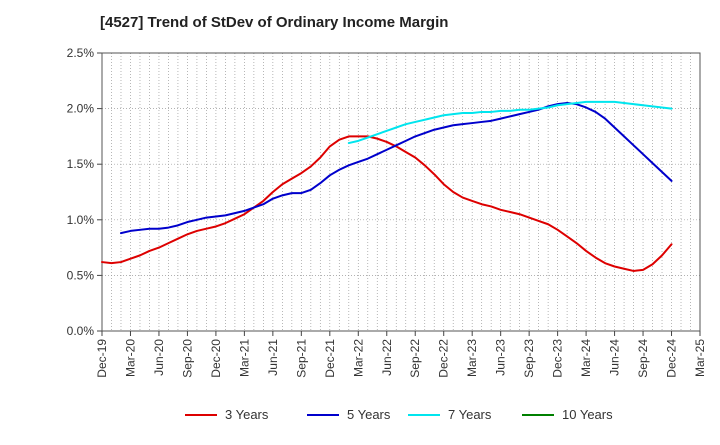  Describe the element at coordinates (510, 122) in the screenshot. I see `series-line-7-years` at that location.